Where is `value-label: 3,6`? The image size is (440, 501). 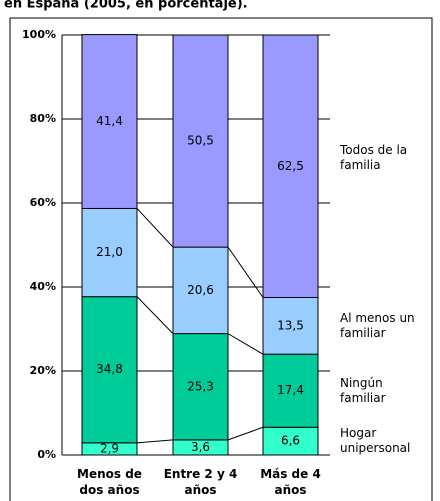 value-label: 3,6 is located at coordinates (200, 447).